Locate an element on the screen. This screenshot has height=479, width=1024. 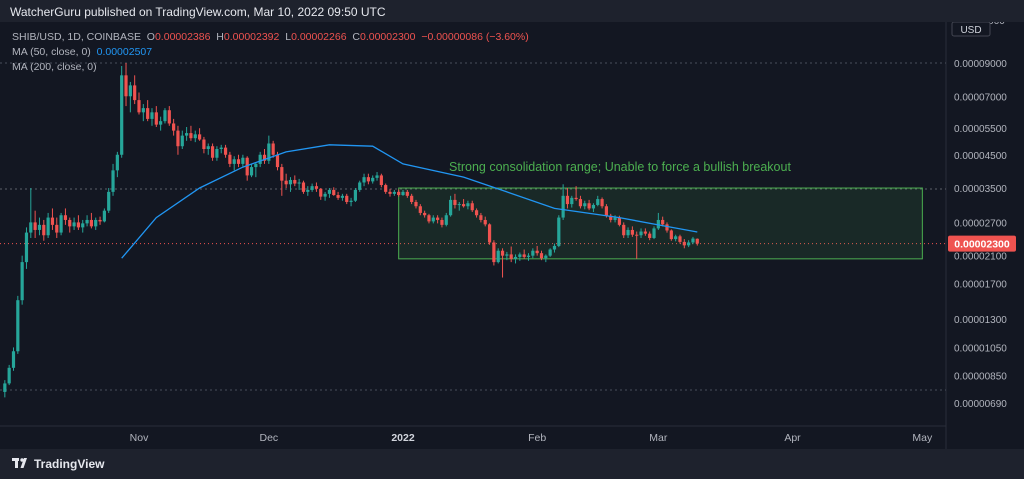
time-tick-label: Nov is located at coordinates (139, 438).